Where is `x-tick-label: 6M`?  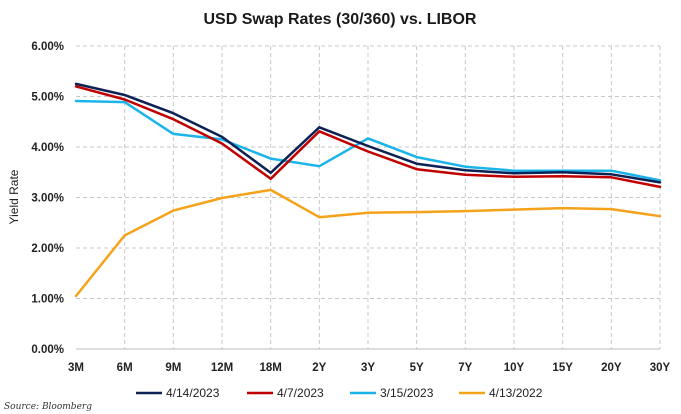
x-tick-label: 6M is located at coordinates (125, 368).